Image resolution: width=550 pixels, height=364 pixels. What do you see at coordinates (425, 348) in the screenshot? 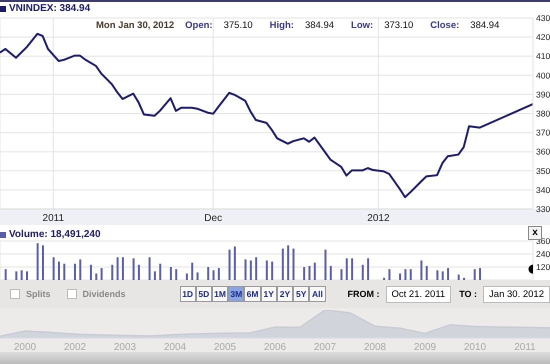
I see `x-tick-label: 2009` at bounding box center [425, 348].